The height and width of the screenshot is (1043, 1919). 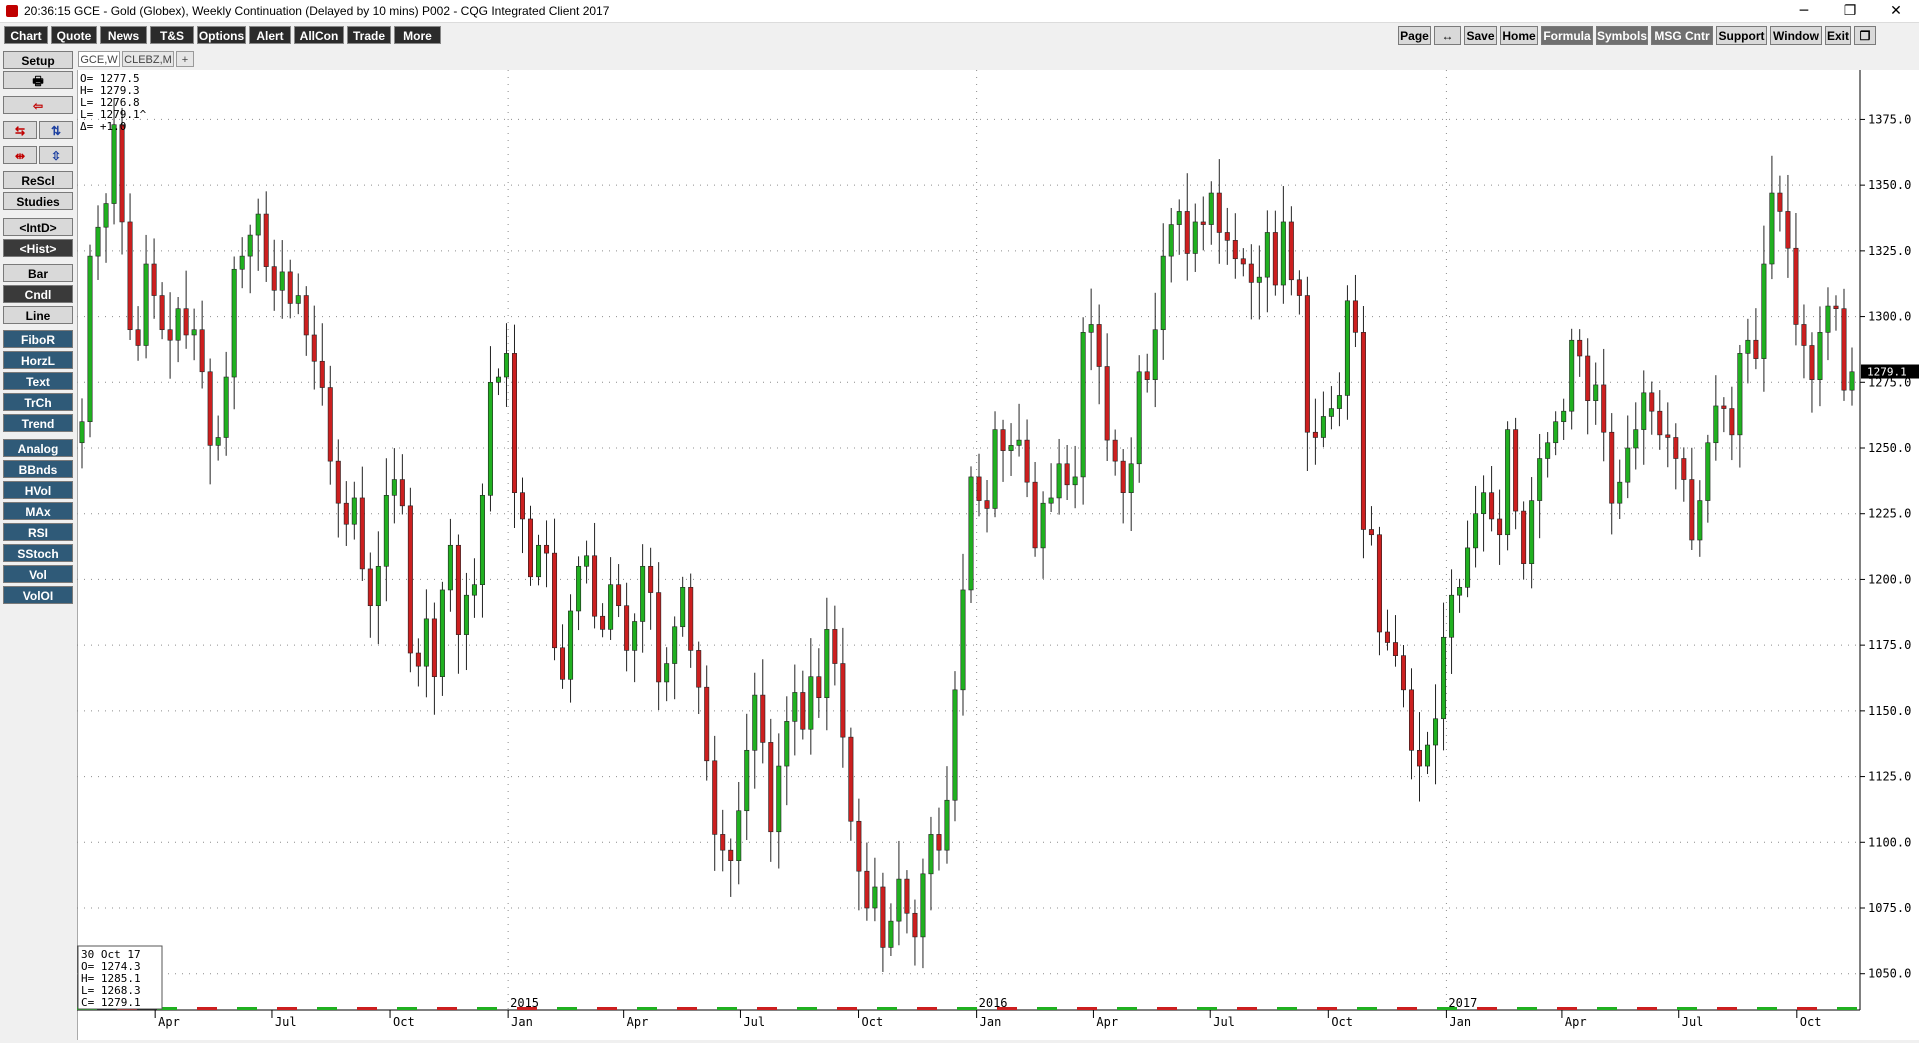 I want to click on menu-news: News, so click(x=123, y=35).